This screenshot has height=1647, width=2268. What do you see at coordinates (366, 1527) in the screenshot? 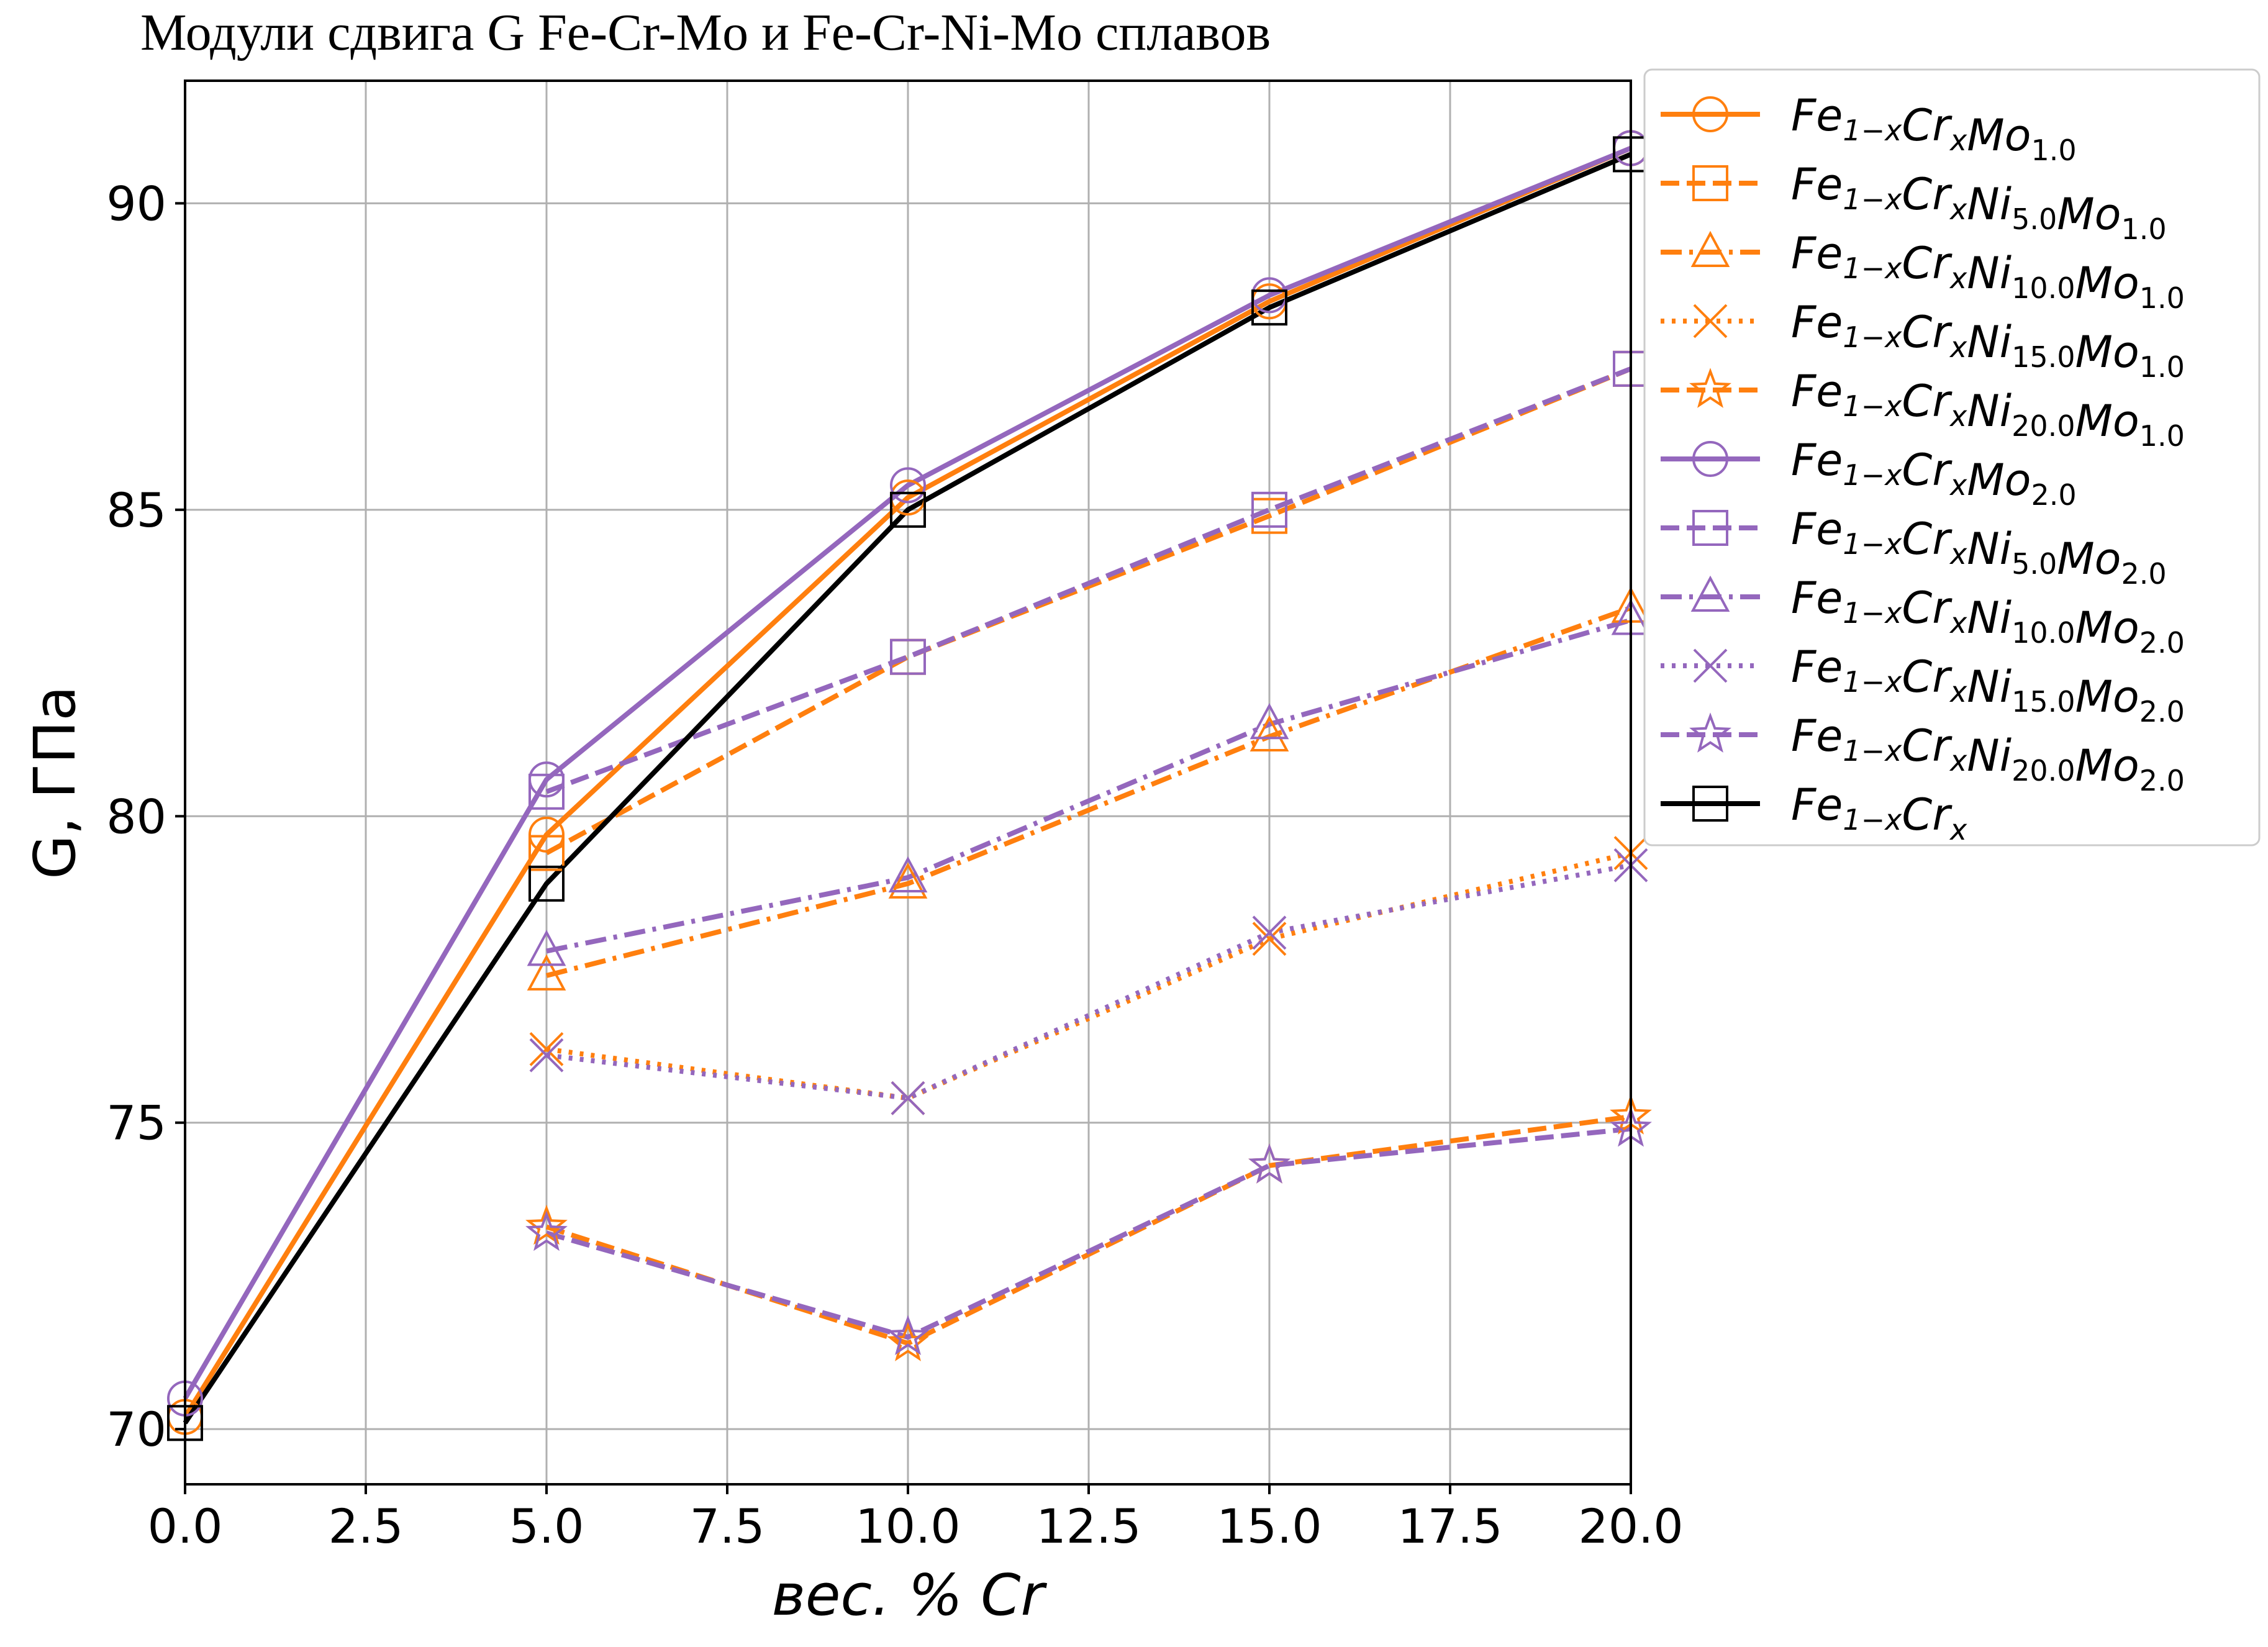
I see `x-tick-label: 2.5` at bounding box center [366, 1527].